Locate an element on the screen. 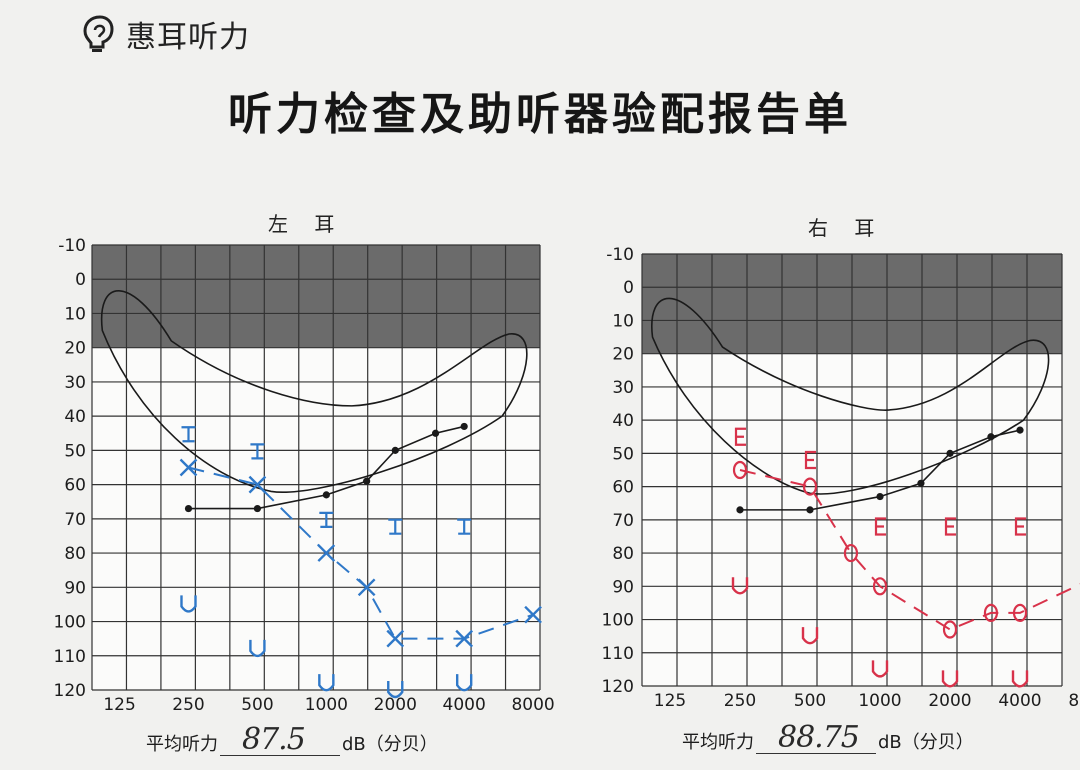  ear-bulb-logo-icon is located at coordinates (98, 33).